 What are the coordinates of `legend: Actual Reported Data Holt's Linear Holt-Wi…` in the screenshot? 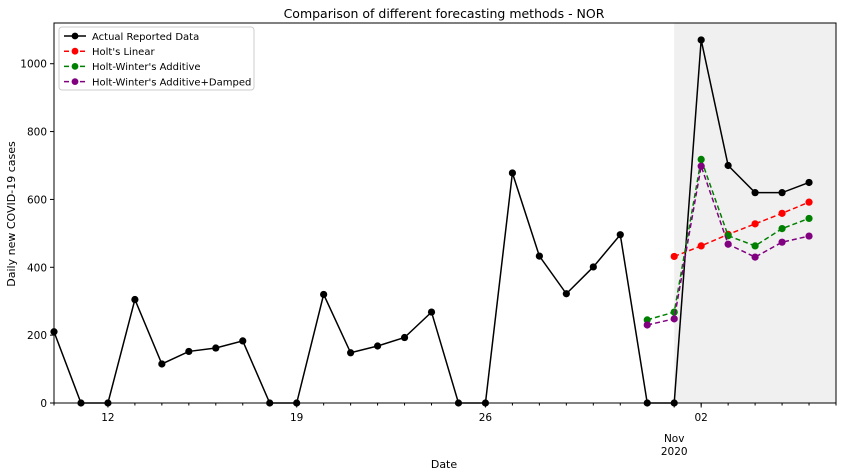 It's located at (156, 58).